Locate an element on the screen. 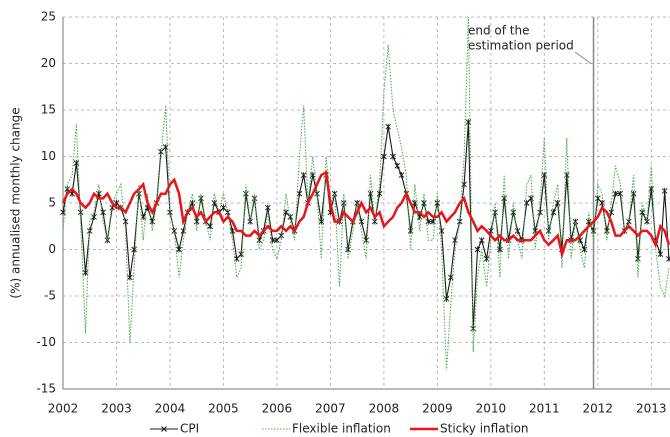  y-tick-label: 0 is located at coordinates (52, 249).